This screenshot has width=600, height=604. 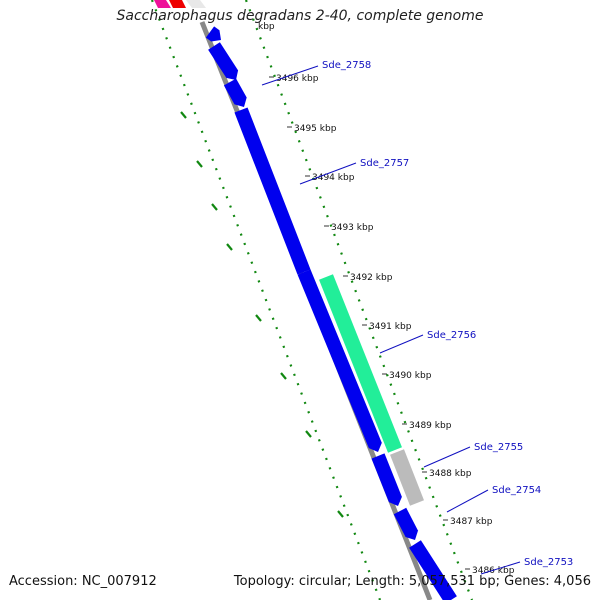 I want to click on scale-label: 3492 kbp, so click(x=371, y=278).